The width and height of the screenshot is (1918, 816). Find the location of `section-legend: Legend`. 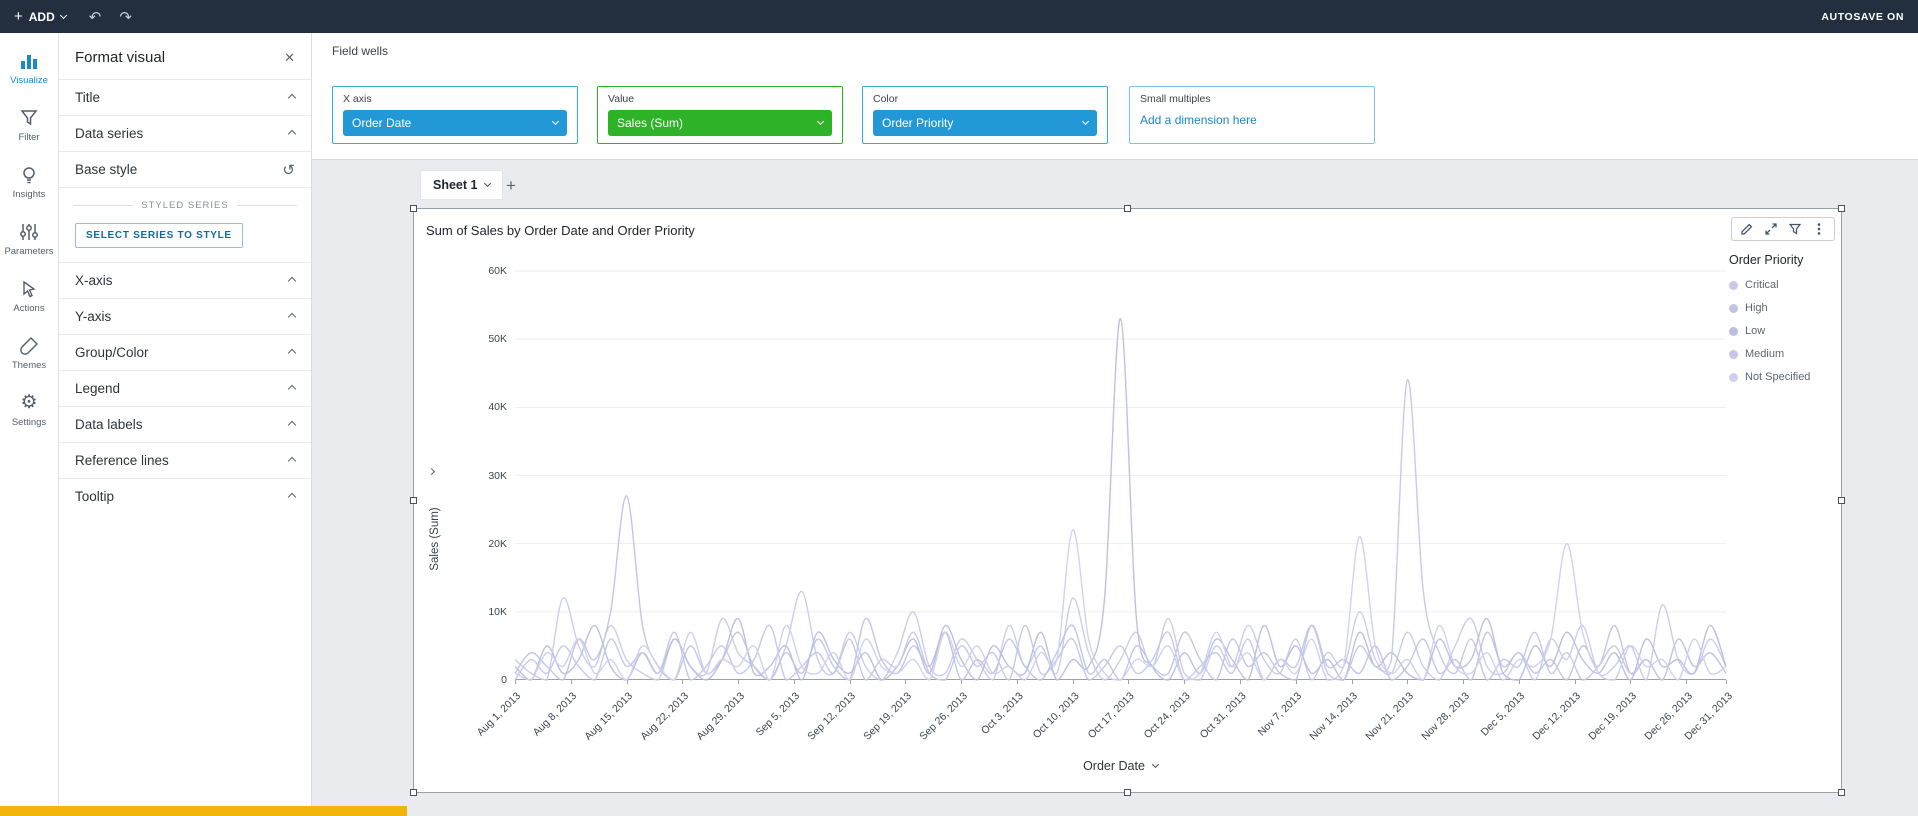

section-legend: Legend is located at coordinates (185, 388).